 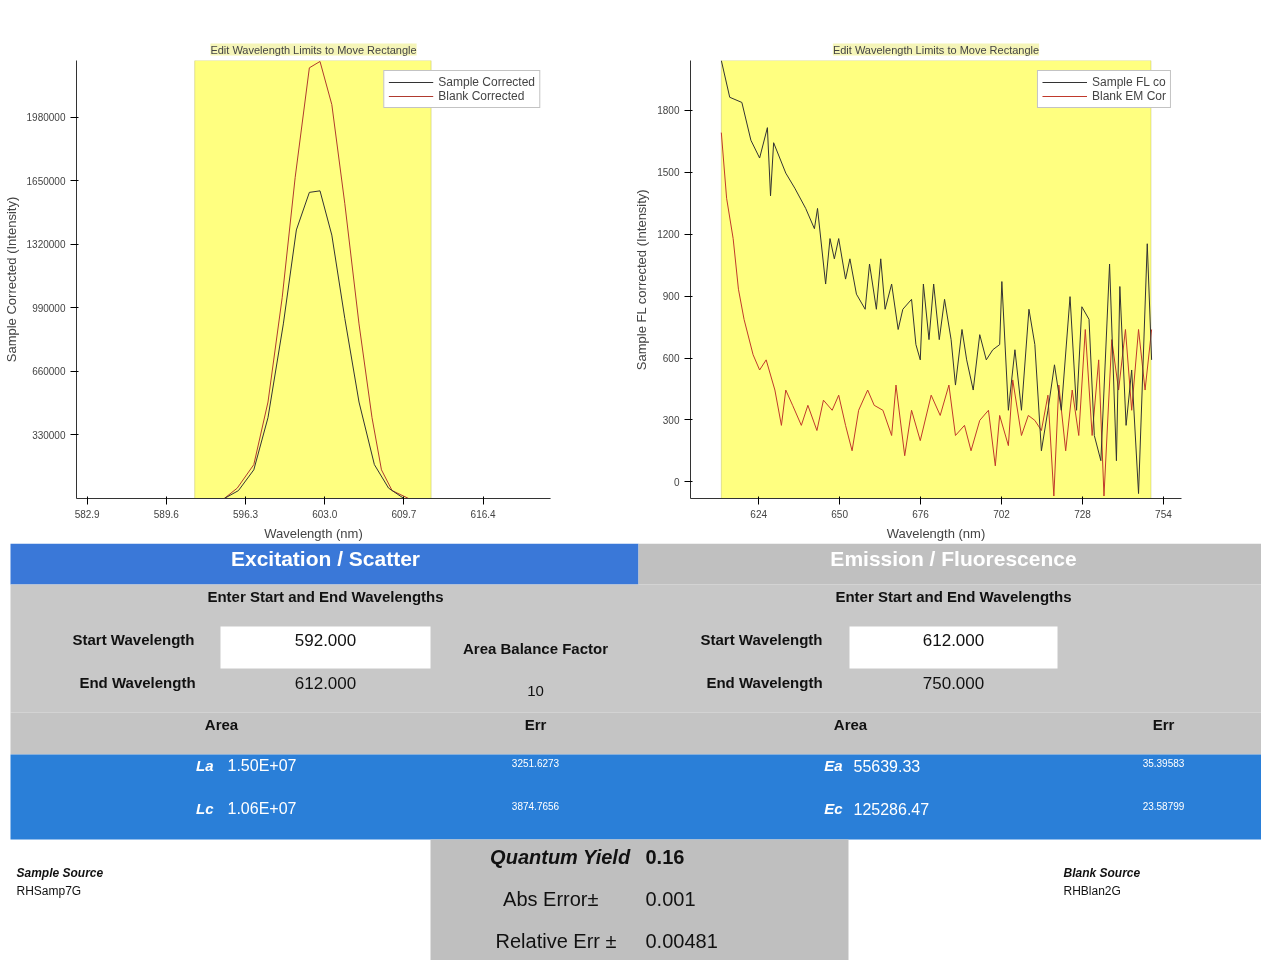 I want to click on text: 0.16, so click(x=665, y=856).